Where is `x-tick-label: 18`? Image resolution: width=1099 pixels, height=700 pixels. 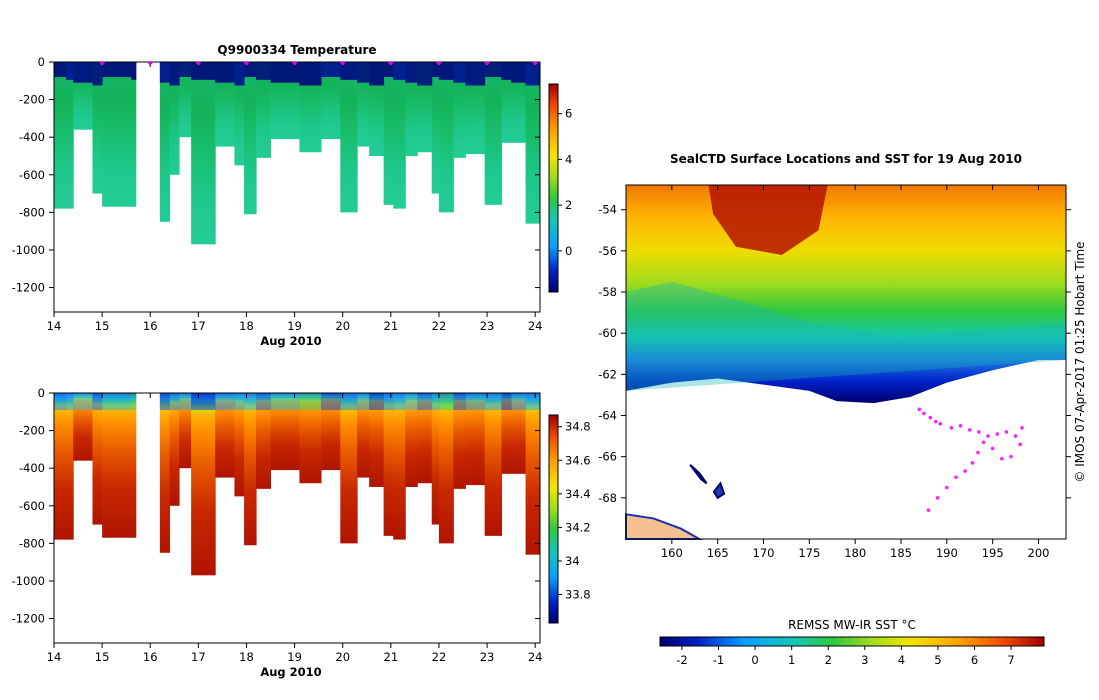 x-tick-label: 18 is located at coordinates (246, 657).